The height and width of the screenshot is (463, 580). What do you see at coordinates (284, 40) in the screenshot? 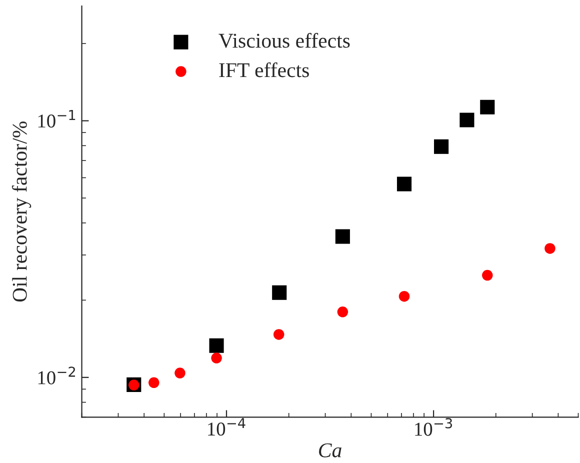
I see `legend-label: Viscious effects` at bounding box center [284, 40].